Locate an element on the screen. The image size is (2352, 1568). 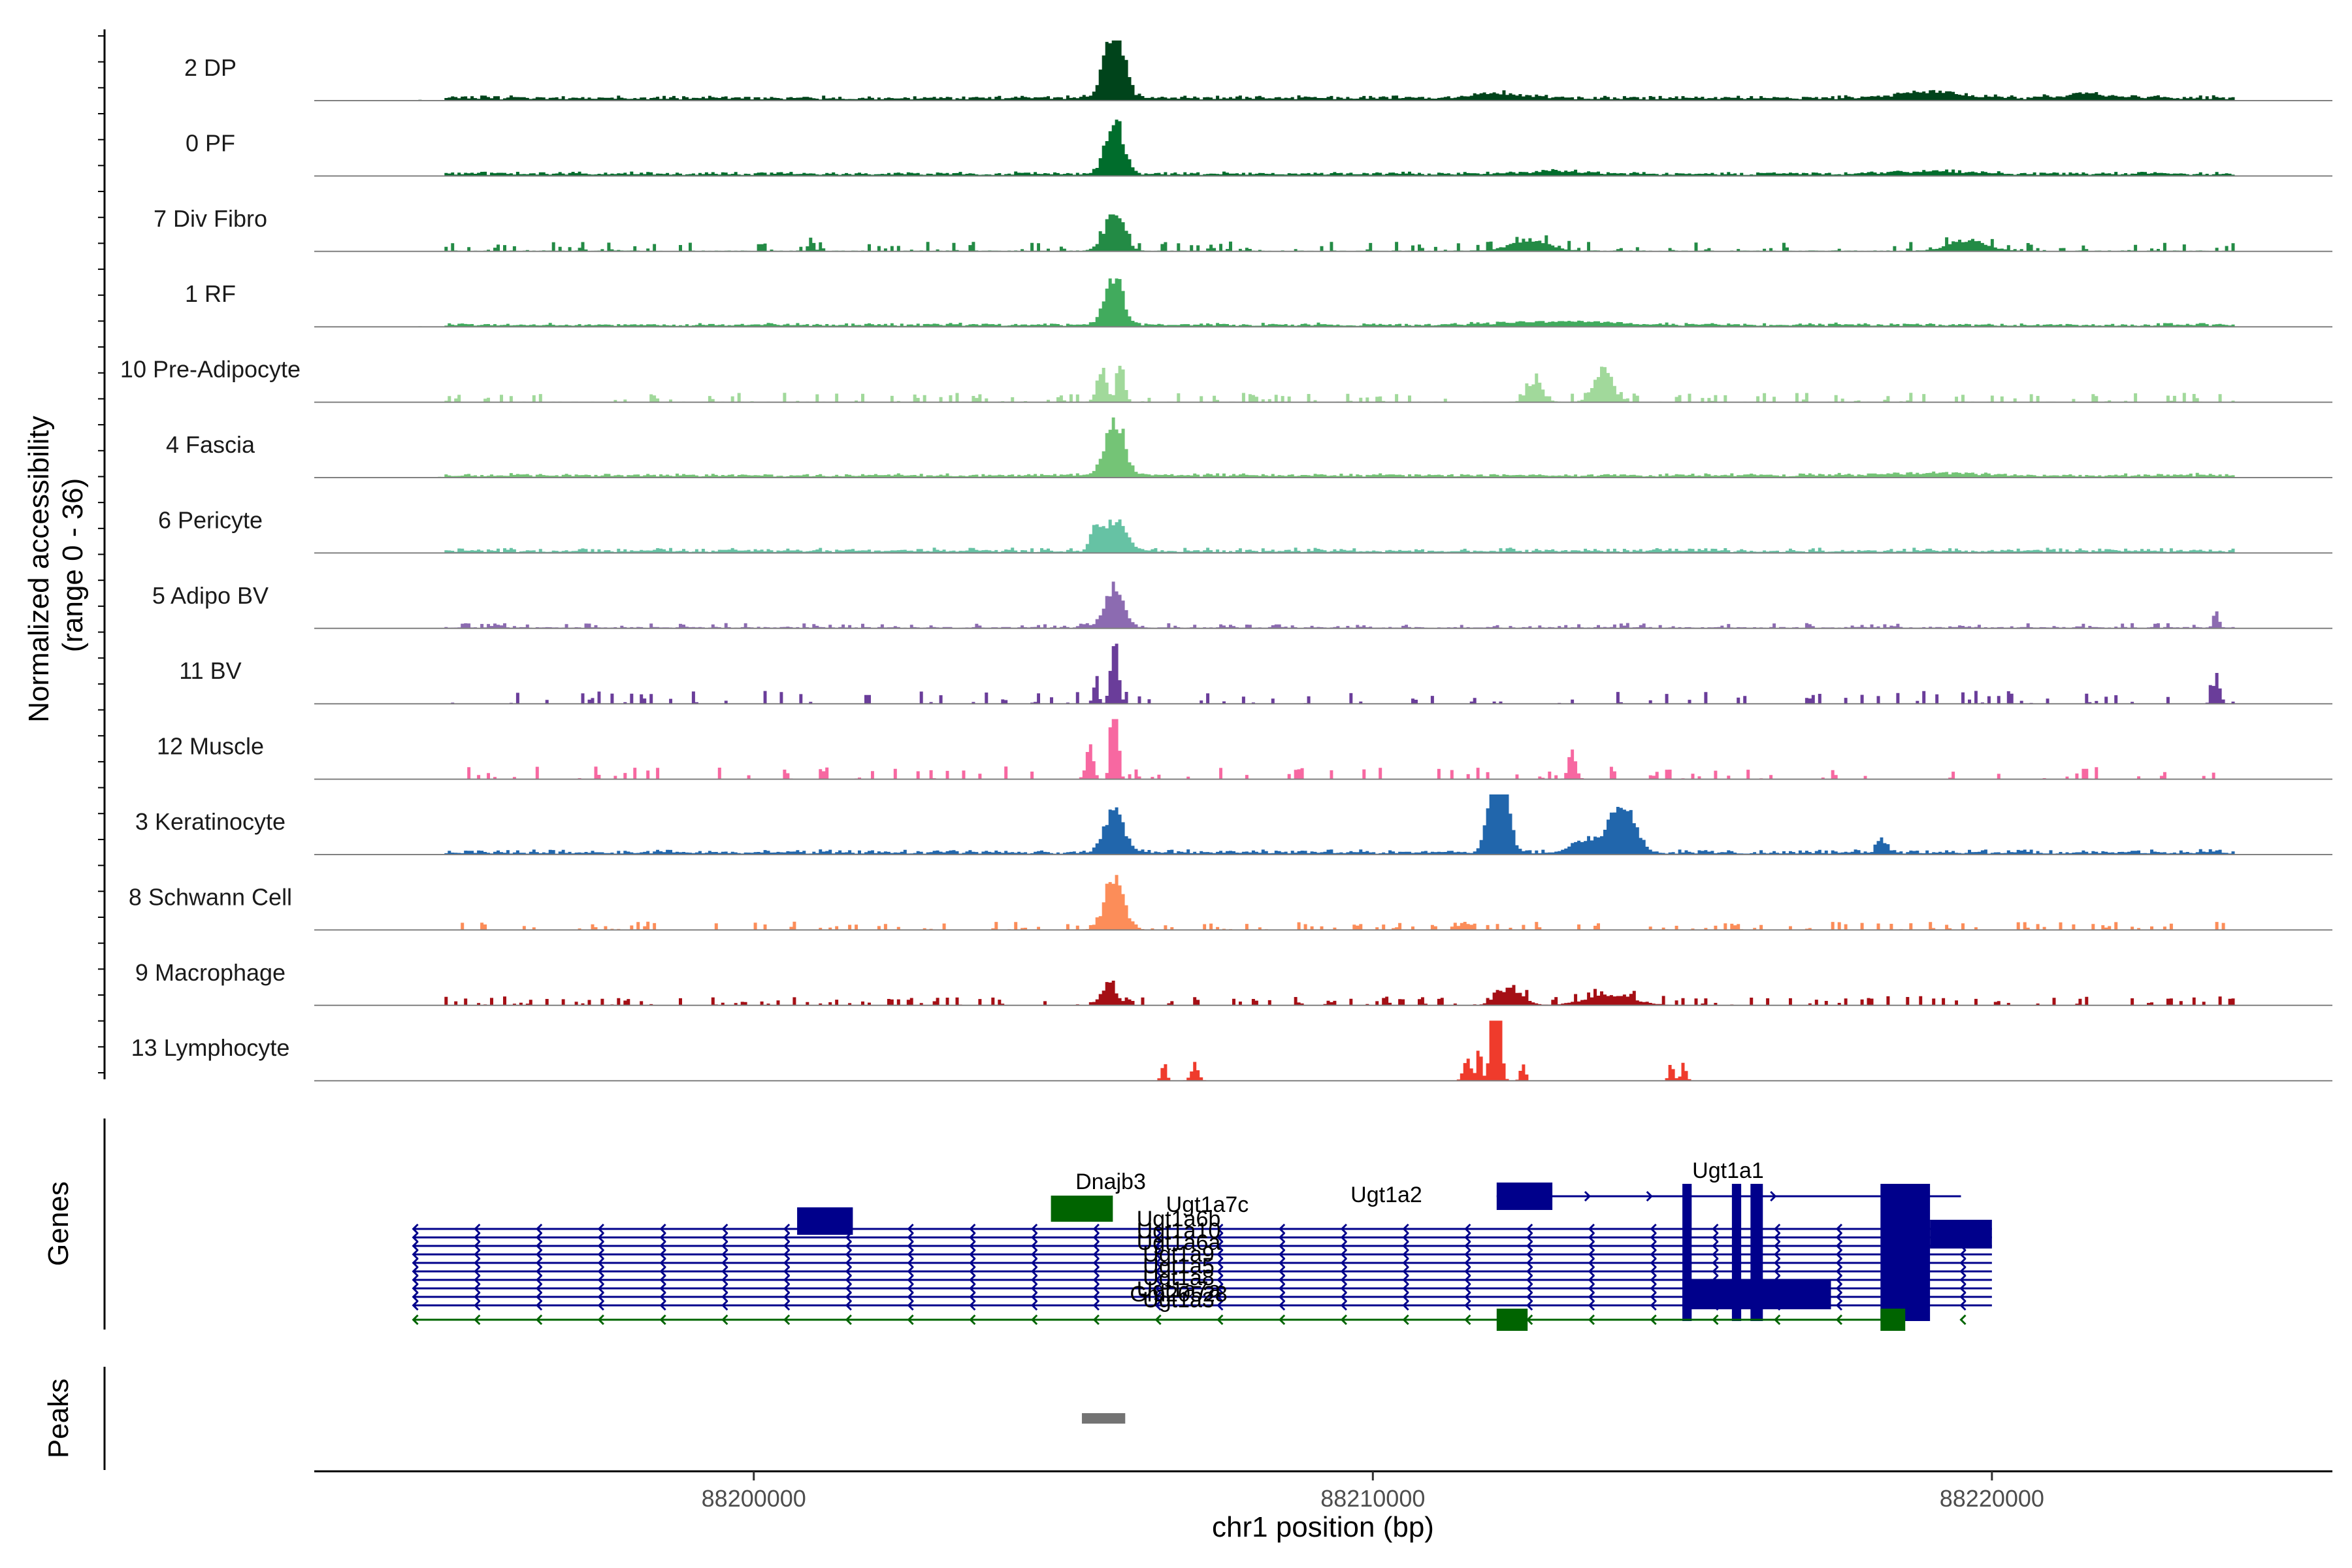
gene-label: Ugt1a9 is located at coordinates (1179, 1254).